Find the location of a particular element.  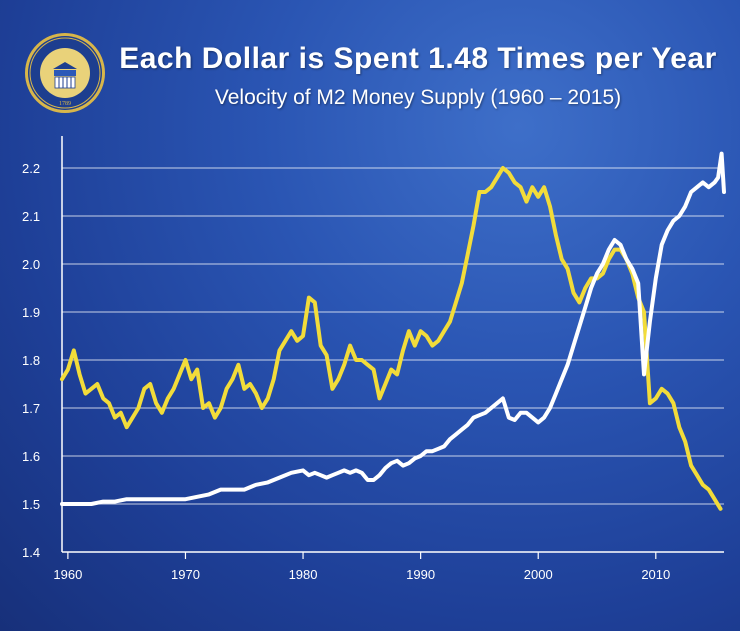

x-tick-label: 1990 is located at coordinates (420, 574).